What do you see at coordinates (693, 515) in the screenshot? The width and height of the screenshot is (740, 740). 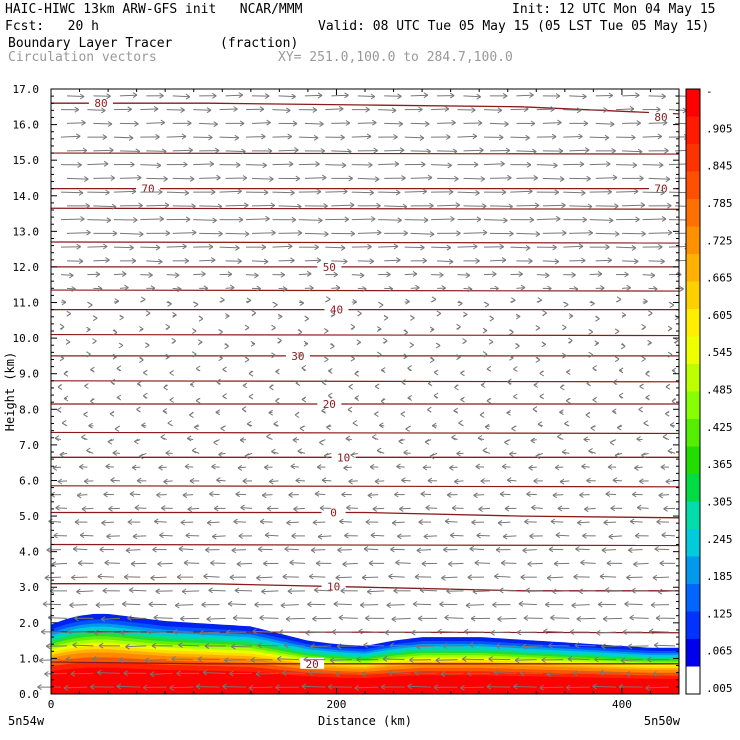 I see `colorbar-swatch` at bounding box center [693, 515].